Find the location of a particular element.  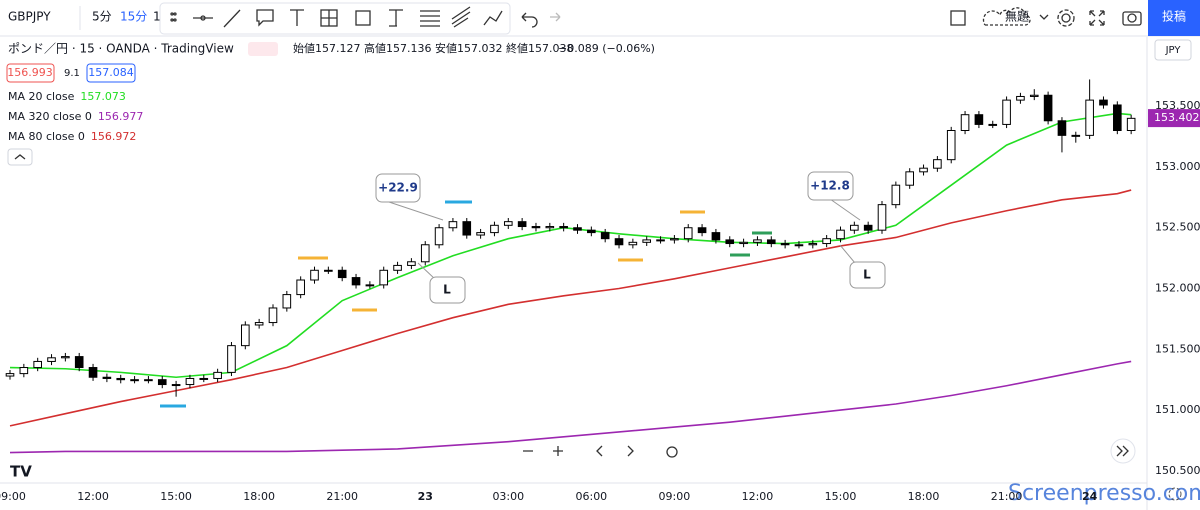

last-price-tag is located at coordinates (1174, 118).